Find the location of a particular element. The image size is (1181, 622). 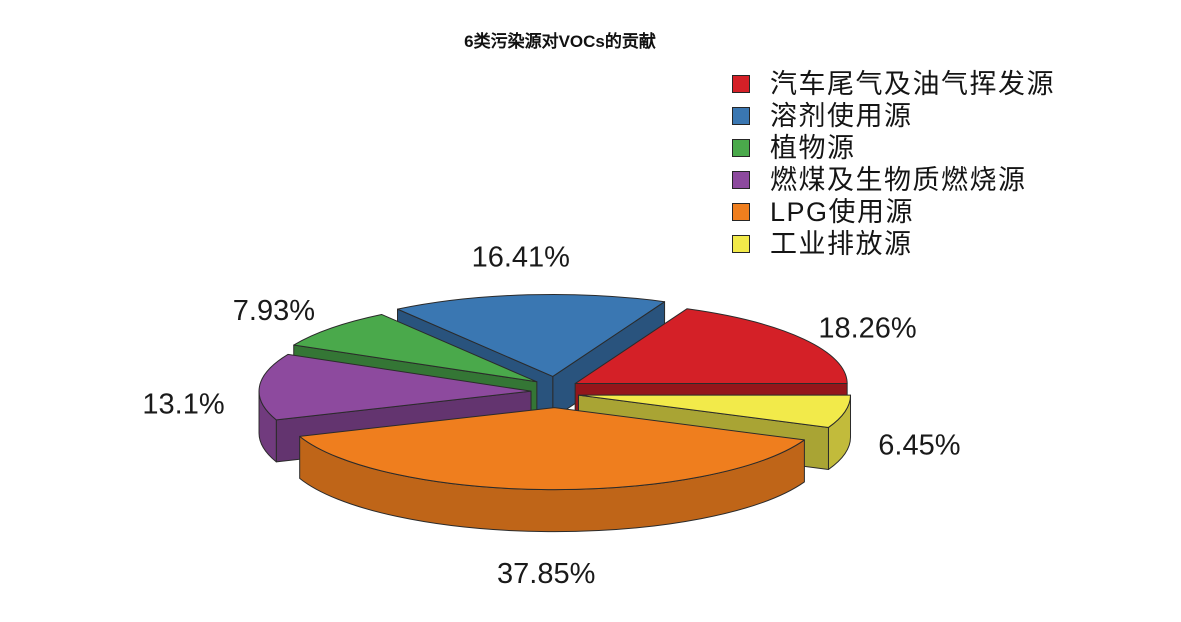

data-label-0: 18.26% is located at coordinates (867, 328).